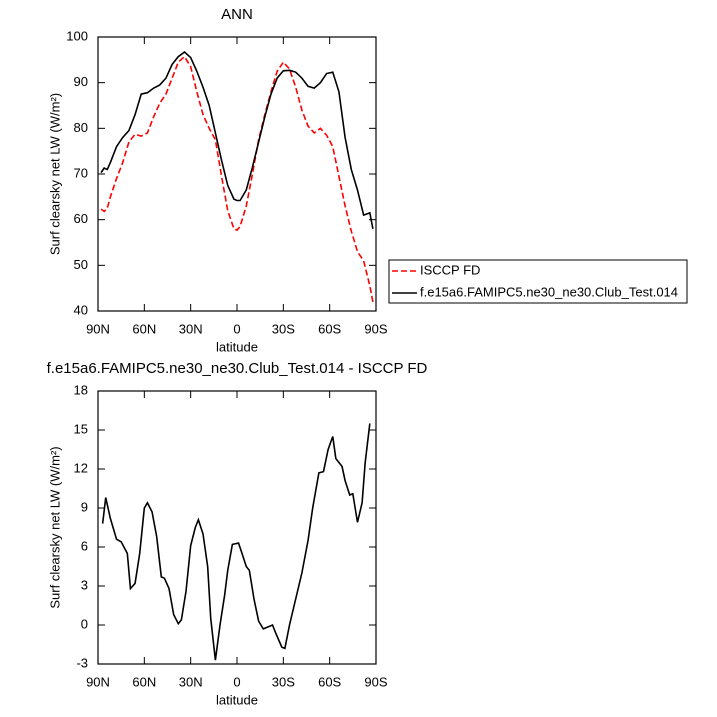 The width and height of the screenshot is (717, 717). Describe the element at coordinates (81, 389) in the screenshot. I see `y-tick-label: 18` at that location.